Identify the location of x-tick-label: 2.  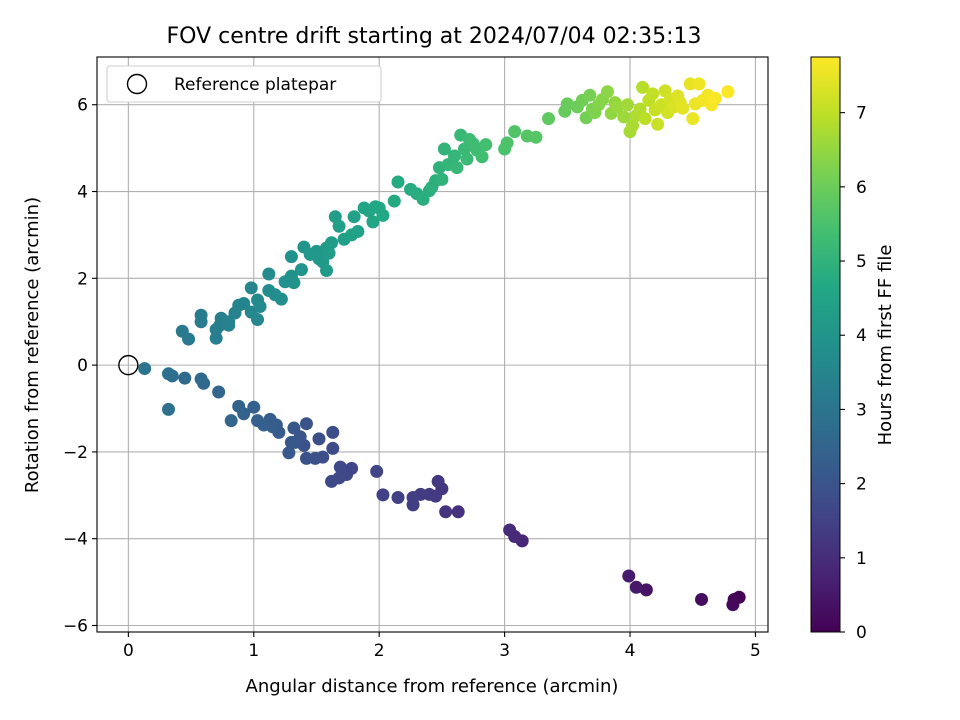
(379, 651).